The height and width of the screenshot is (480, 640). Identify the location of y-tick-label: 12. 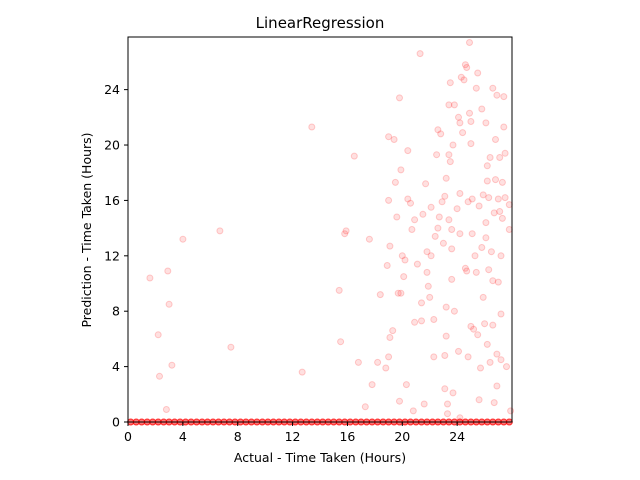
(112, 255).